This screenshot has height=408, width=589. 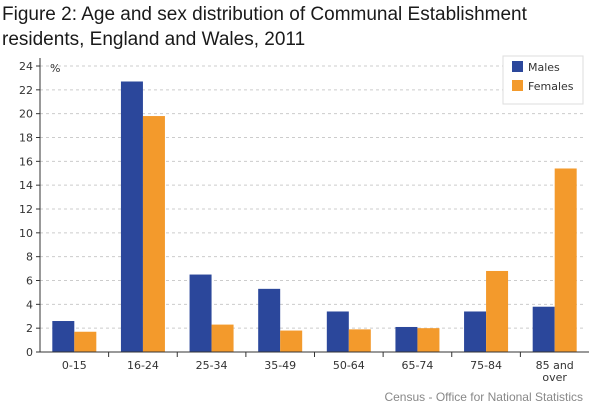 I want to click on y-tick-label: 24, so click(x=26, y=66).